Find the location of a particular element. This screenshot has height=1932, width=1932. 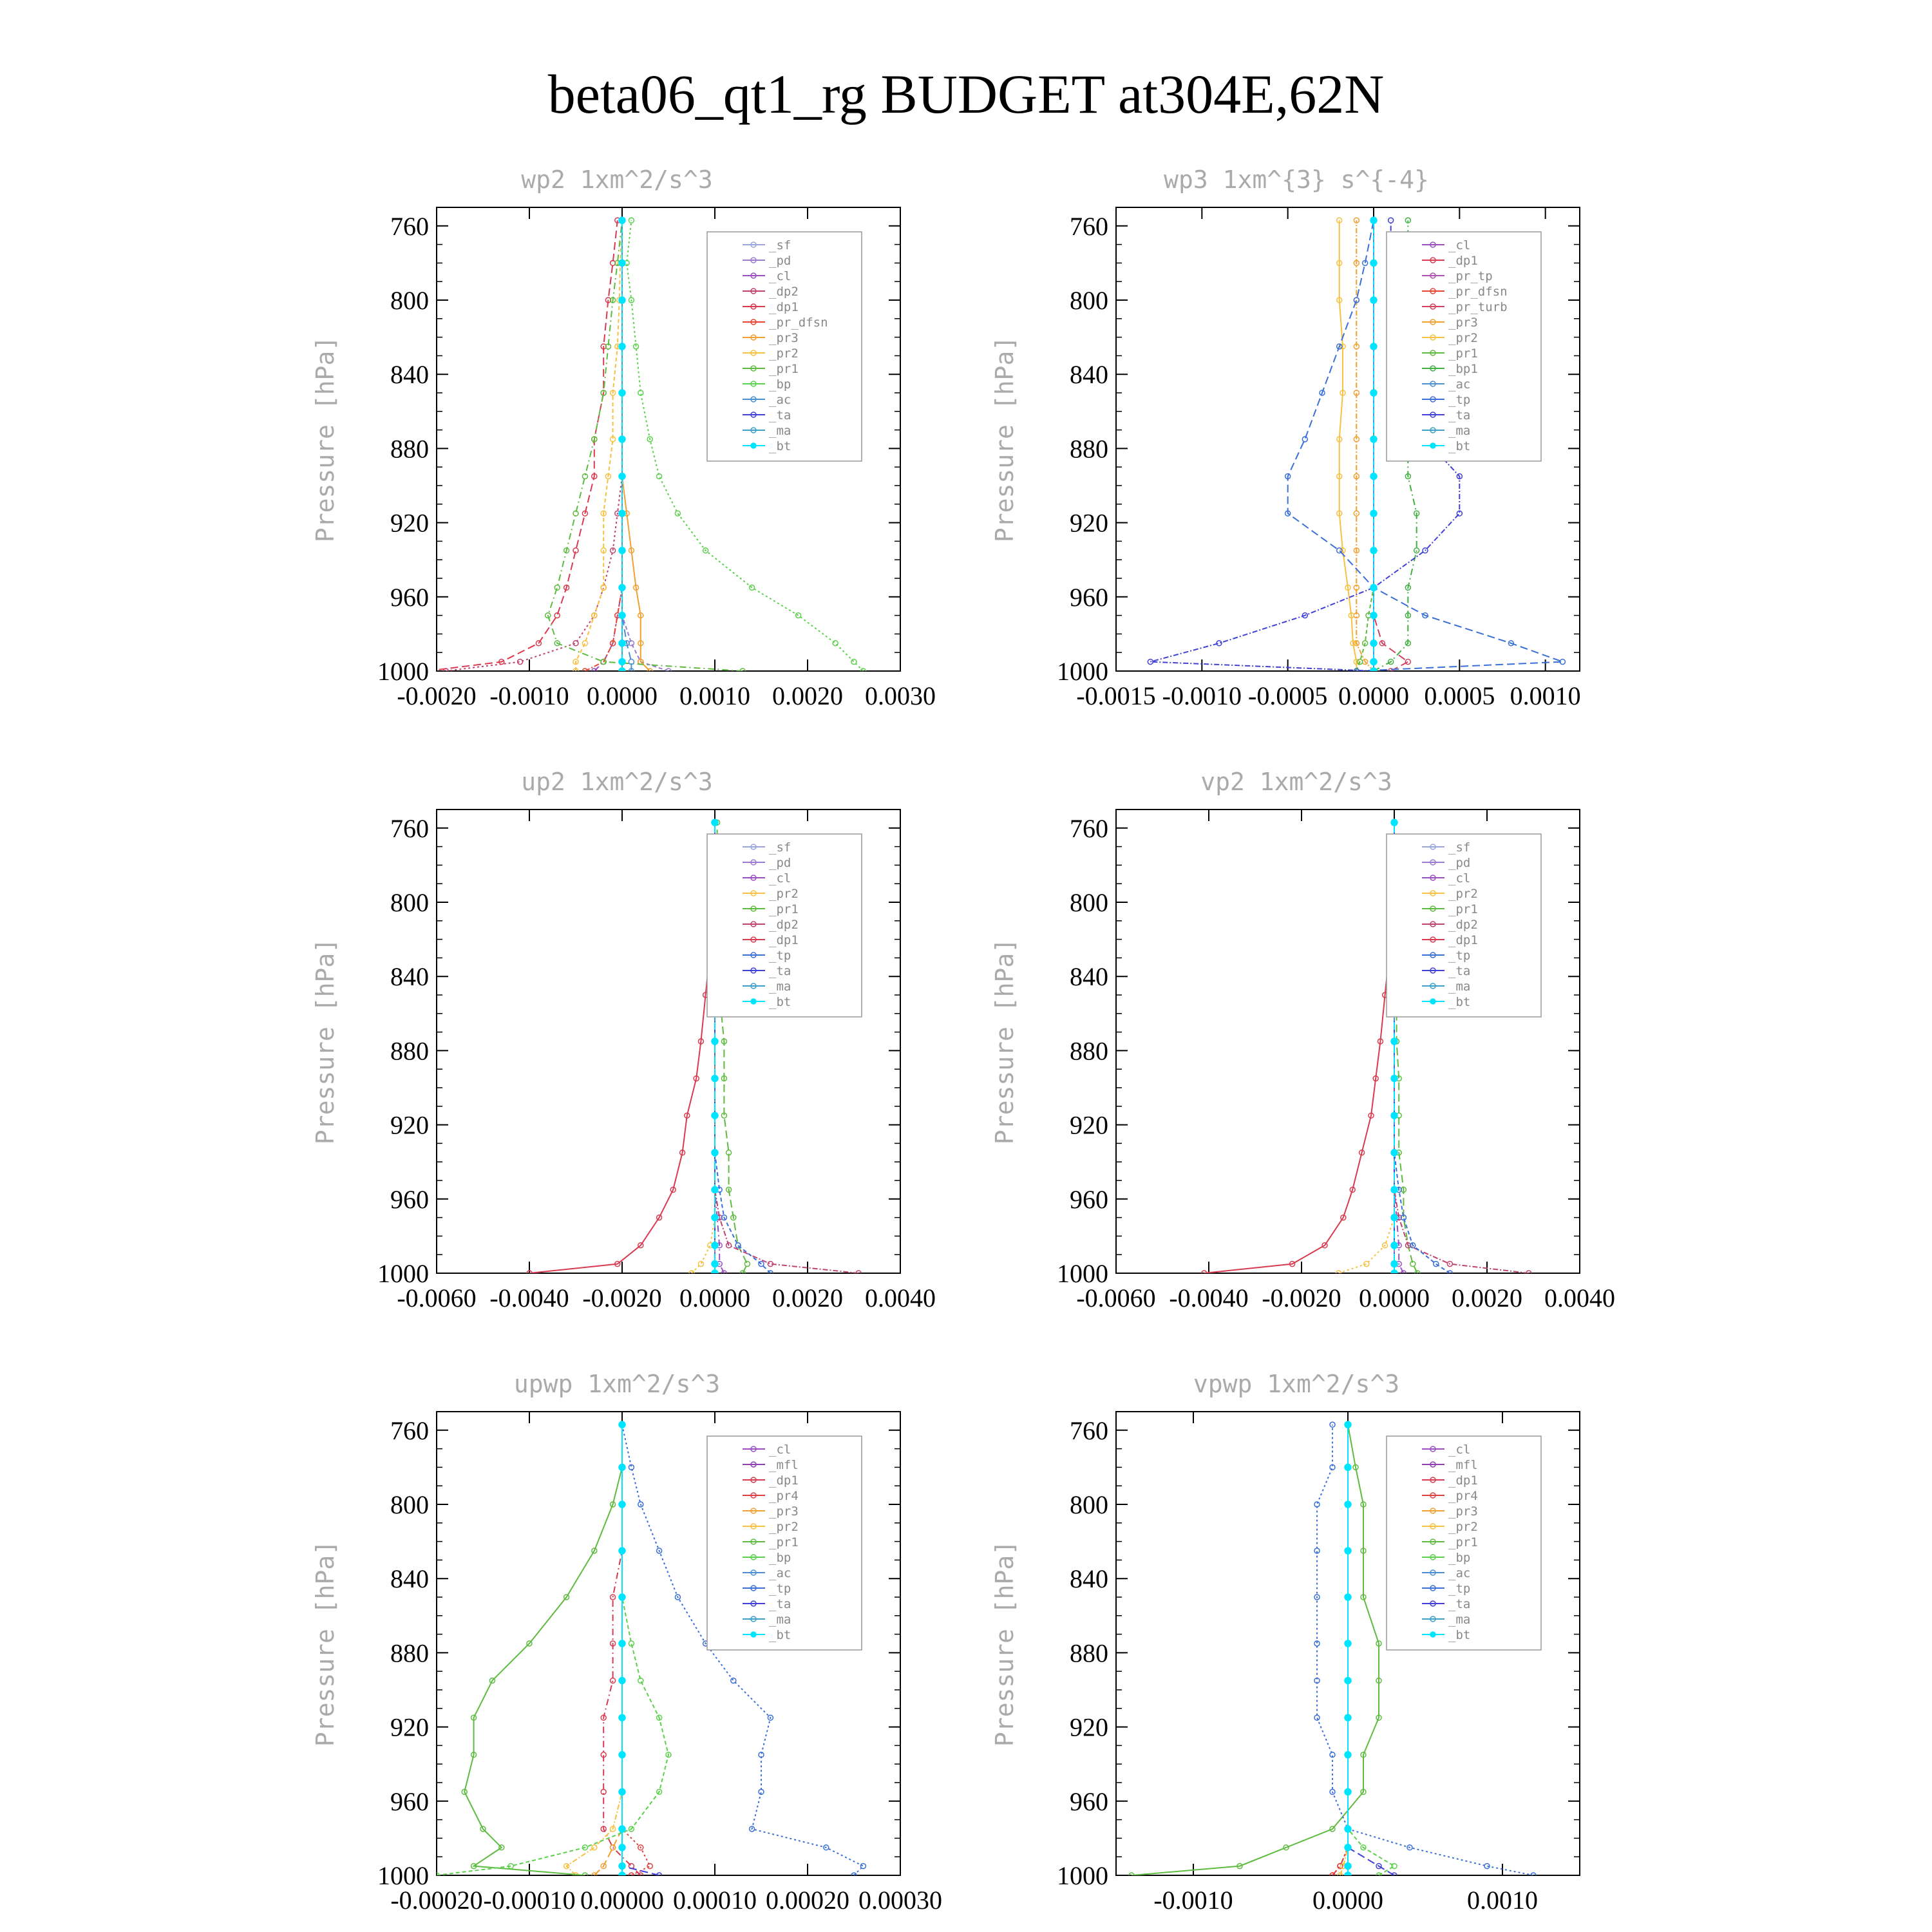

x-tick-label: 0.0010 is located at coordinates (1545, 695).